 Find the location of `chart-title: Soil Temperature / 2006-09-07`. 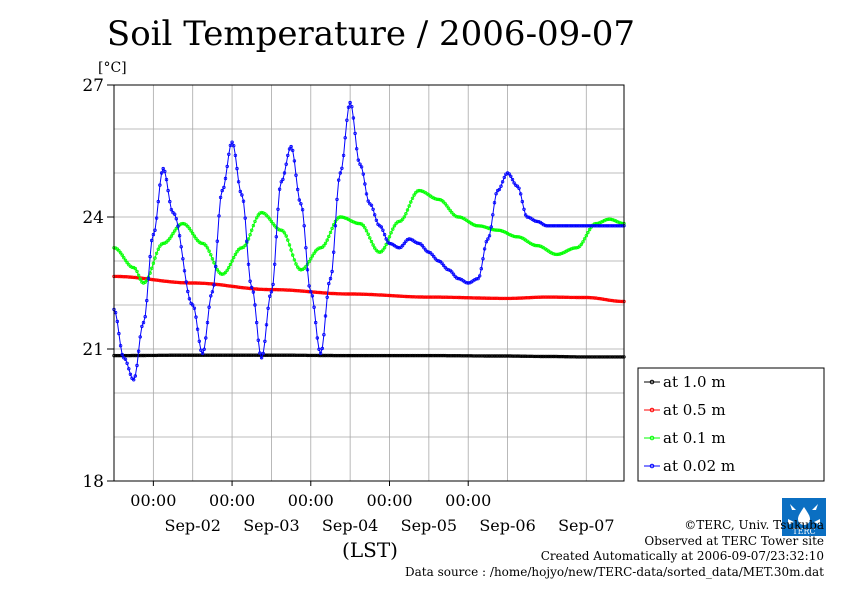

chart-title: Soil Temperature / 2006-09-07 is located at coordinates (371, 34).